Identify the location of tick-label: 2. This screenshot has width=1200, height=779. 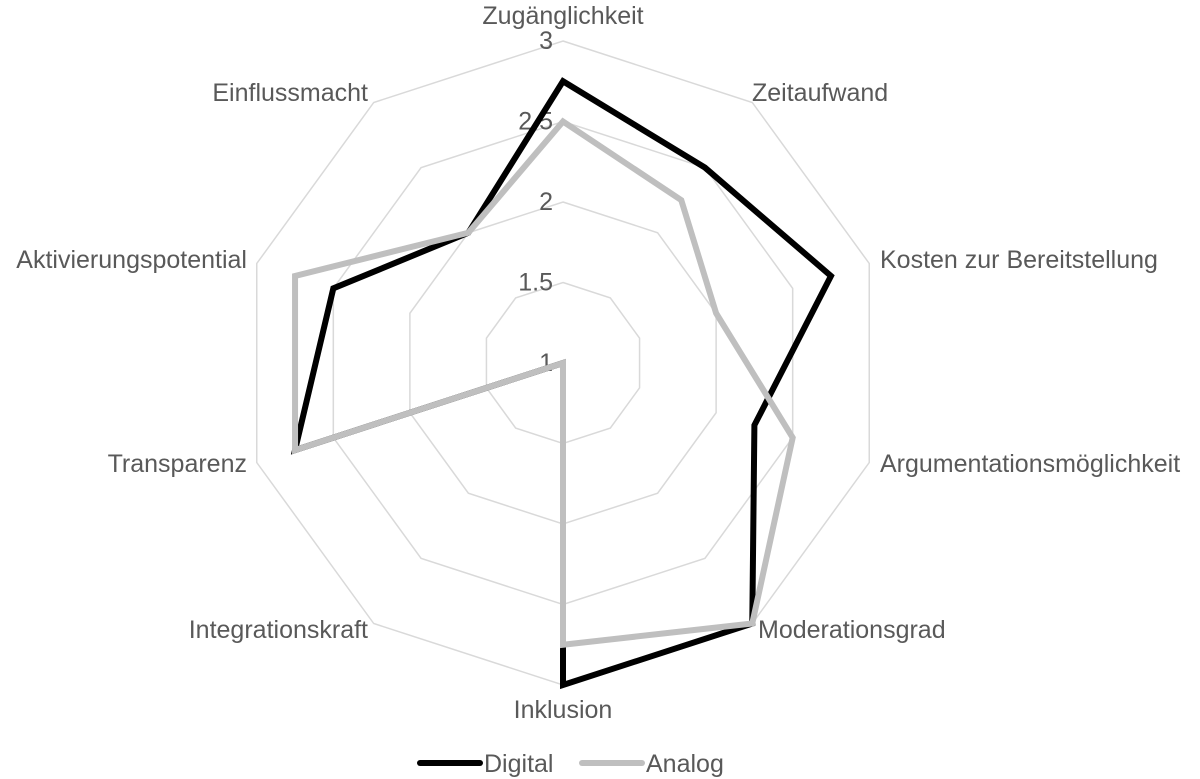
(546, 202).